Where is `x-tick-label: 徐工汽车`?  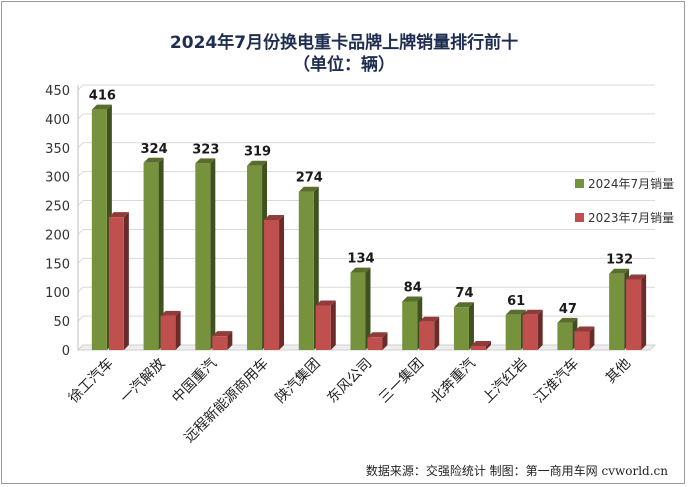
x-tick-label: 徐工汽车 is located at coordinates (91, 381).